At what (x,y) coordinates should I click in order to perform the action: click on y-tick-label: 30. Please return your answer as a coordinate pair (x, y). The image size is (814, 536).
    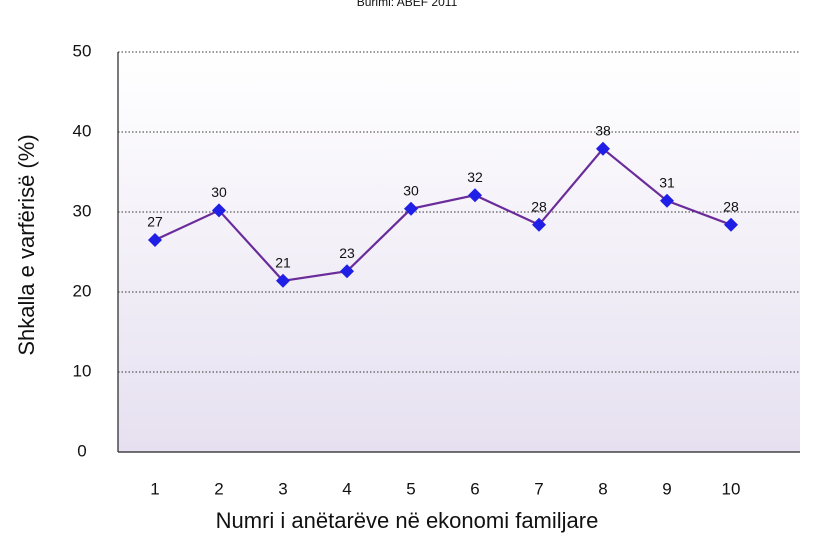
    Looking at the image, I should click on (82, 210).